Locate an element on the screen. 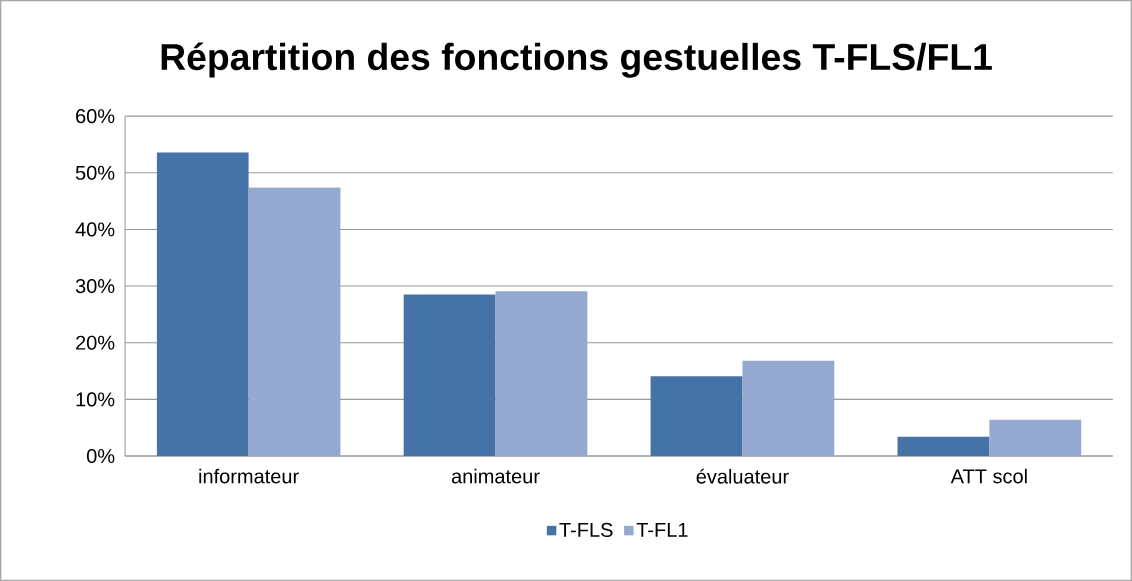  y-tick-label: 40% is located at coordinates (95, 229).